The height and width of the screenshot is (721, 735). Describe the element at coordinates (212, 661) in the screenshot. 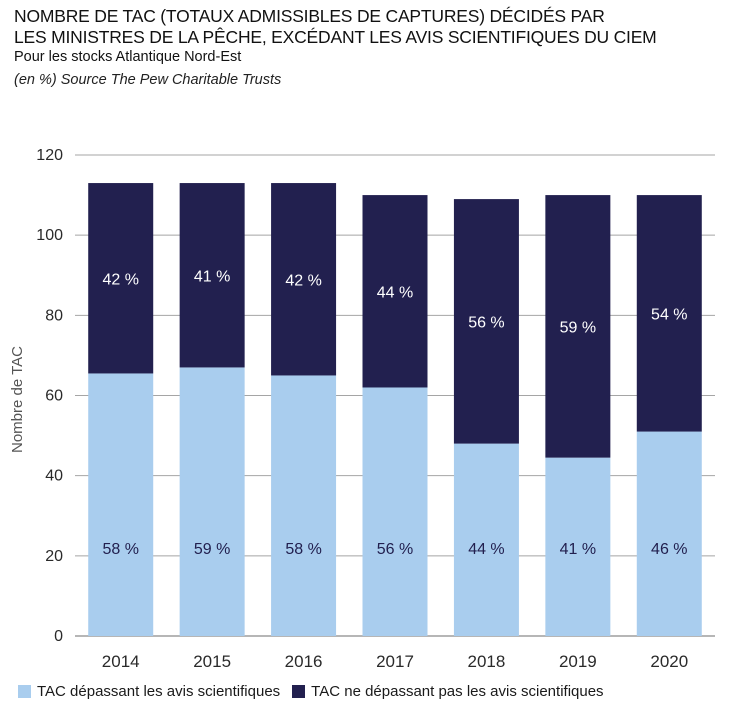

I see `x-tick-label: 2015` at that location.